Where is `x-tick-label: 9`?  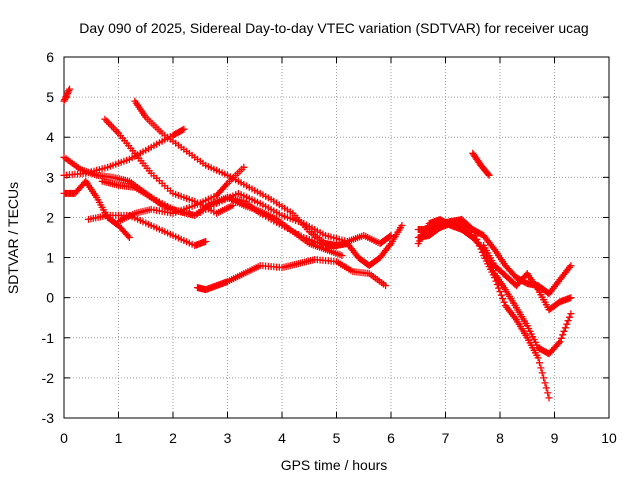 x-tick-label: 9 is located at coordinates (555, 438).